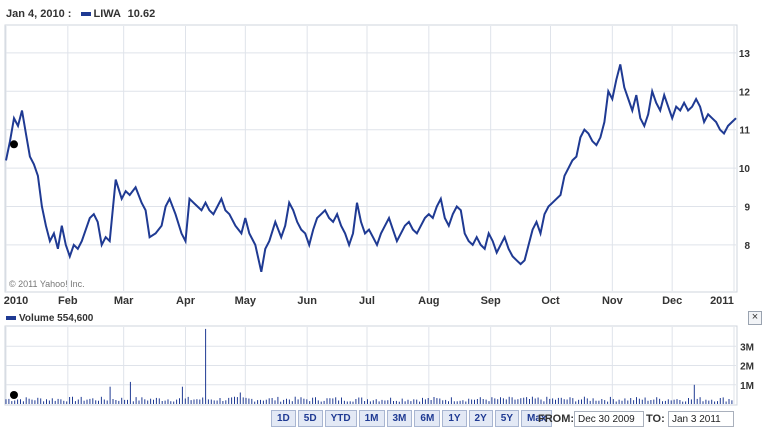 The image size is (775, 437). Describe the element at coordinates (340, 418) in the screenshot. I see `range-button-ytd: YTD` at that location.